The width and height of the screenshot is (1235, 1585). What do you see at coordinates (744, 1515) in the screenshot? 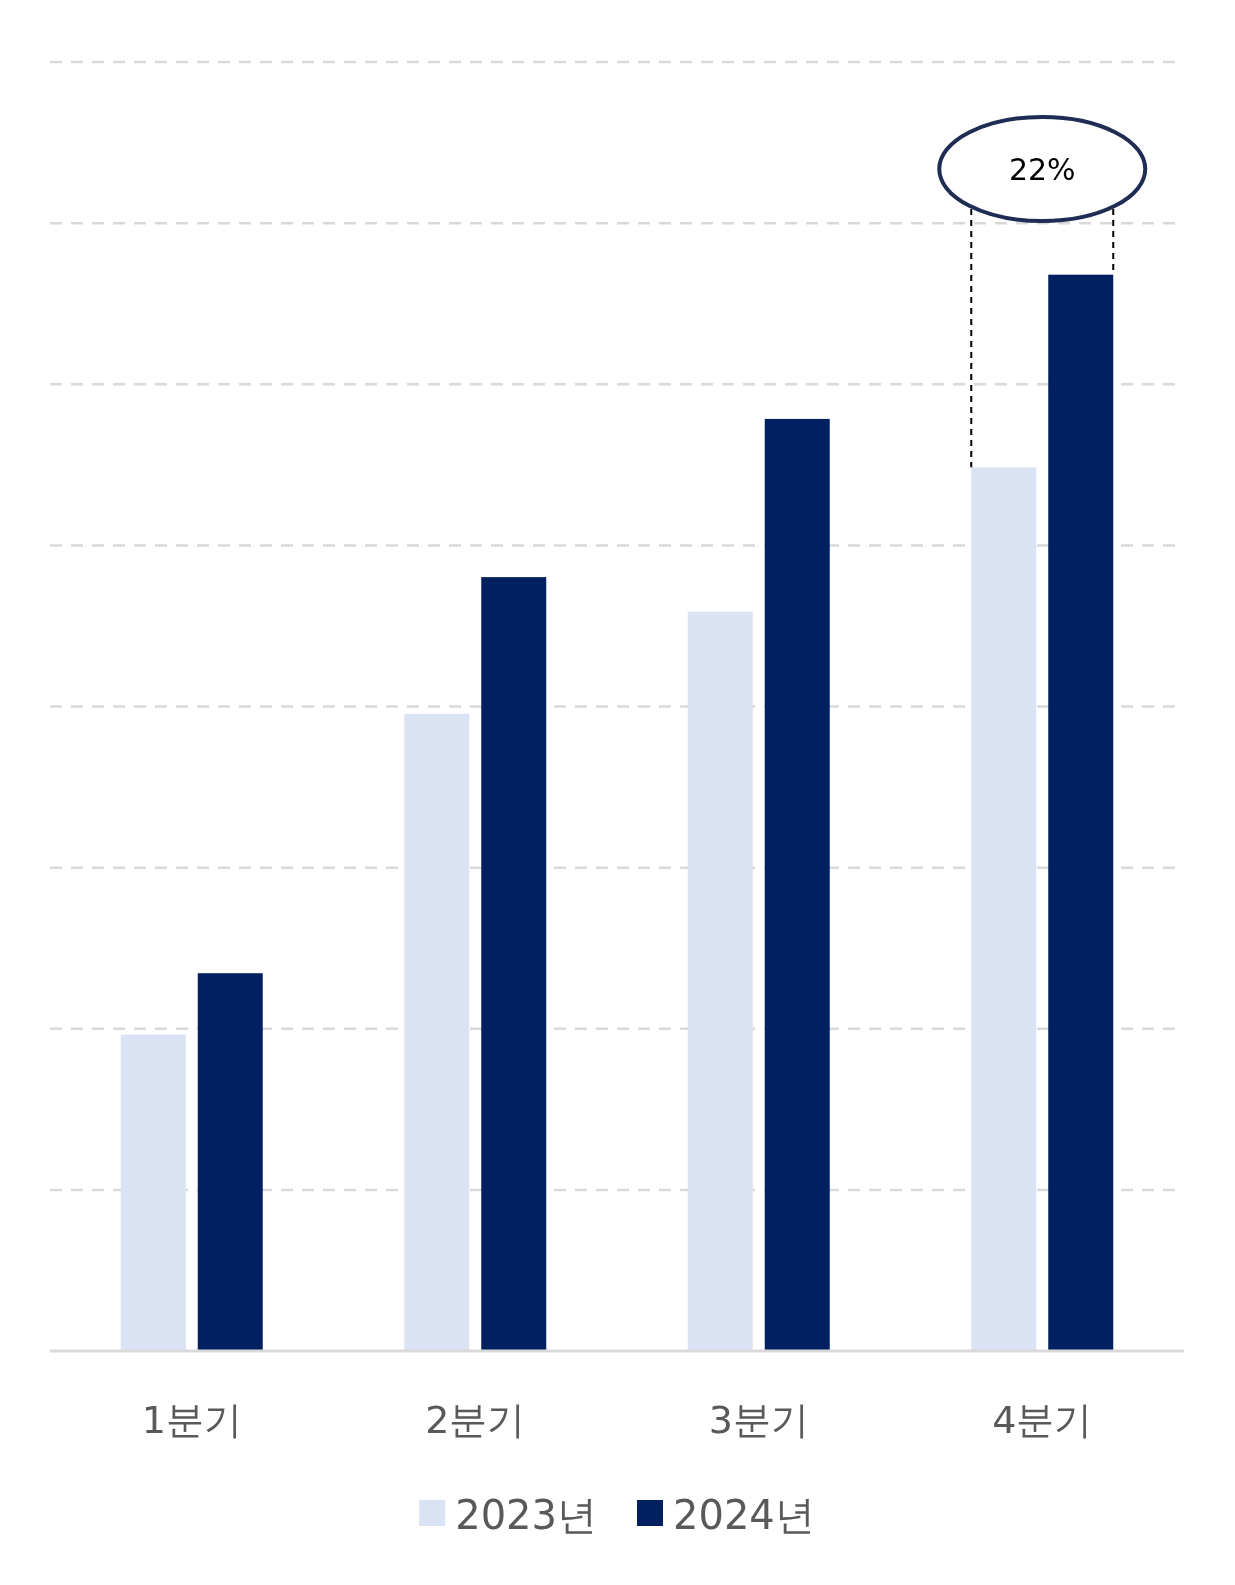
I see `legend-label: 2024년` at bounding box center [744, 1515].